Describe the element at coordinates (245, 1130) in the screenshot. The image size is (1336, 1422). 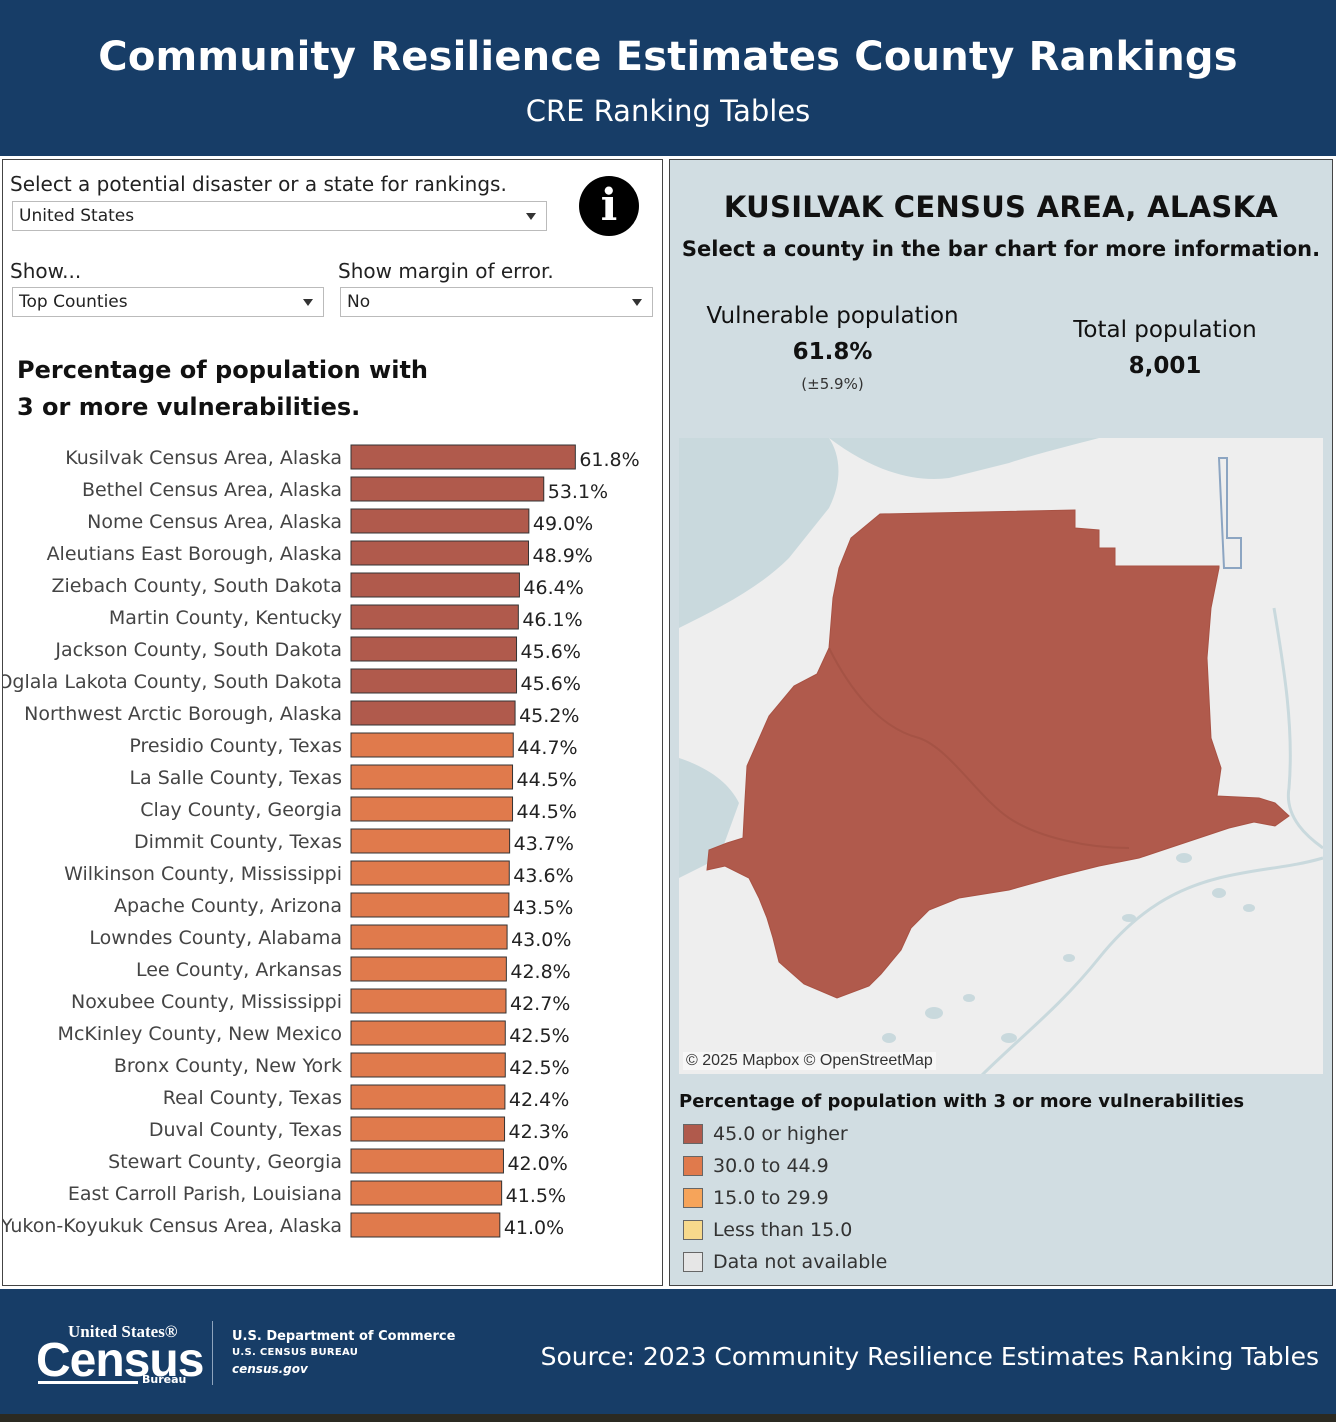
I see `bar-category-label: Duval County, Texas` at that location.